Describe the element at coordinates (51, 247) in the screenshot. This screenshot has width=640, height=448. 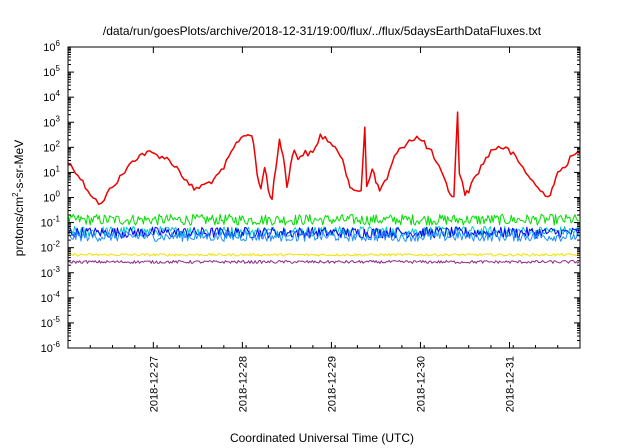
I see `y-tick-label: 10⁻²` at that location.